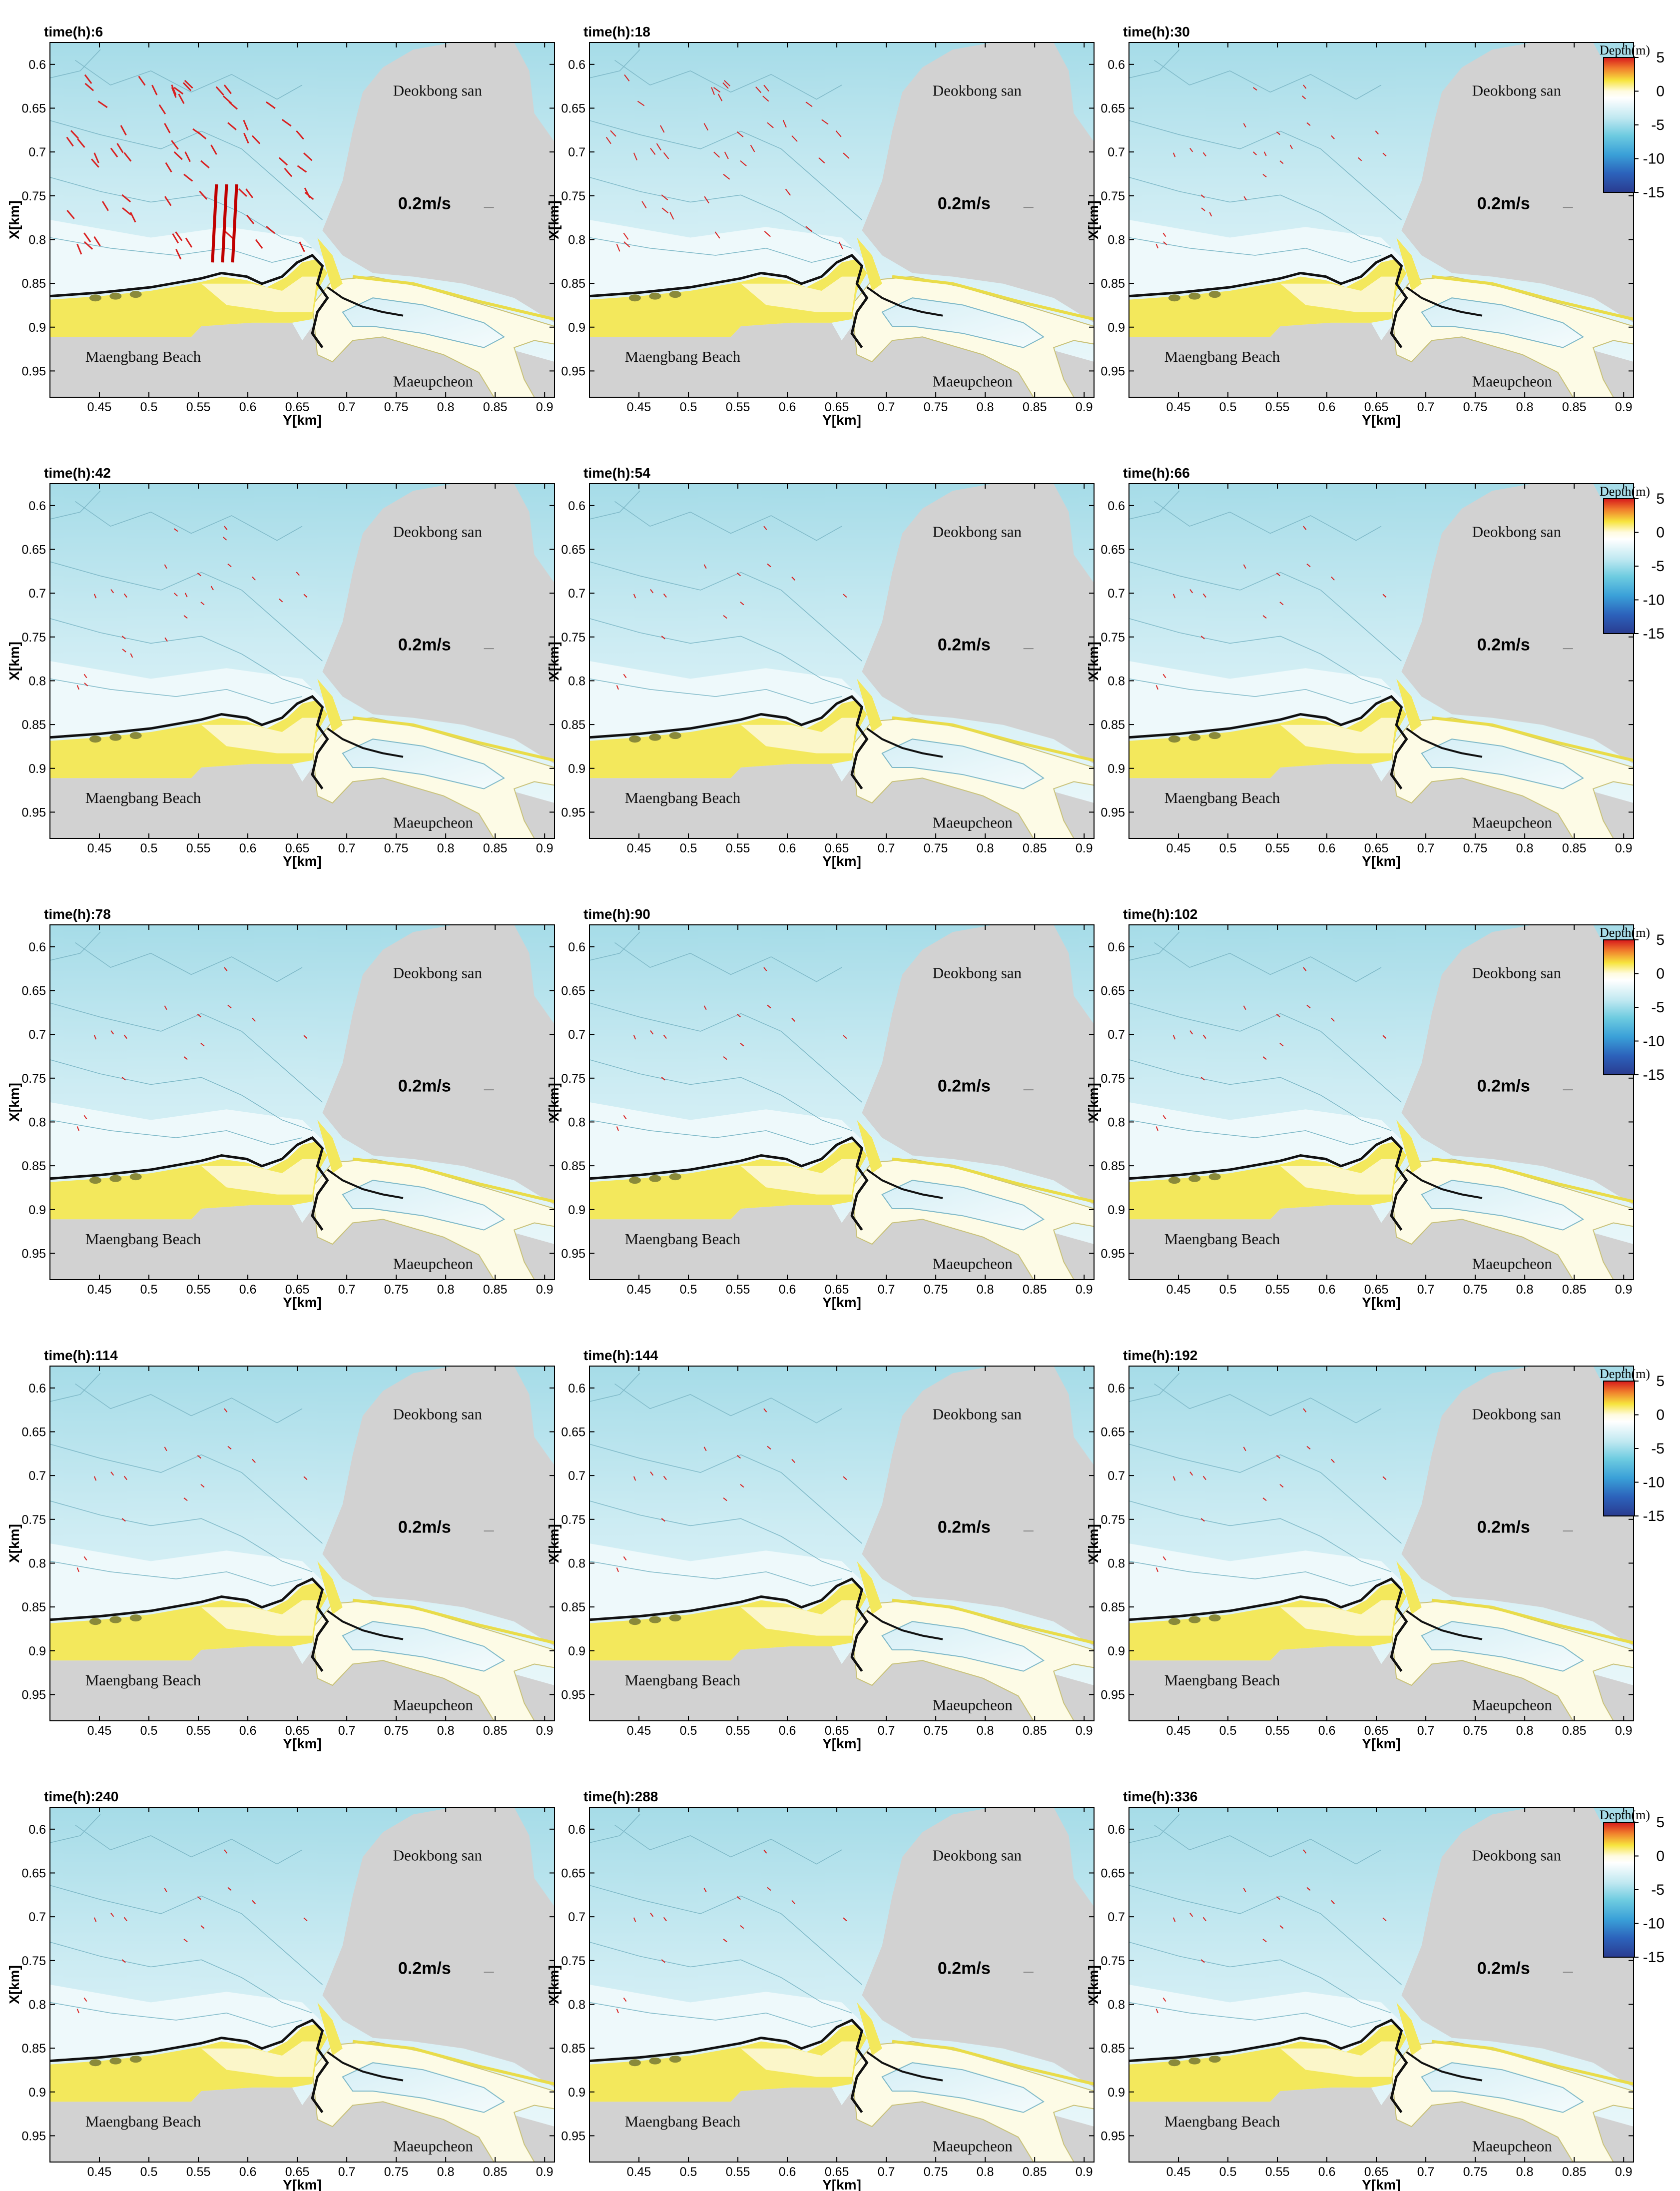 Image resolution: width=1680 pixels, height=2191 pixels. Describe the element at coordinates (573, 725) in the screenshot. I see `y-tick-label: 0.85` at that location.